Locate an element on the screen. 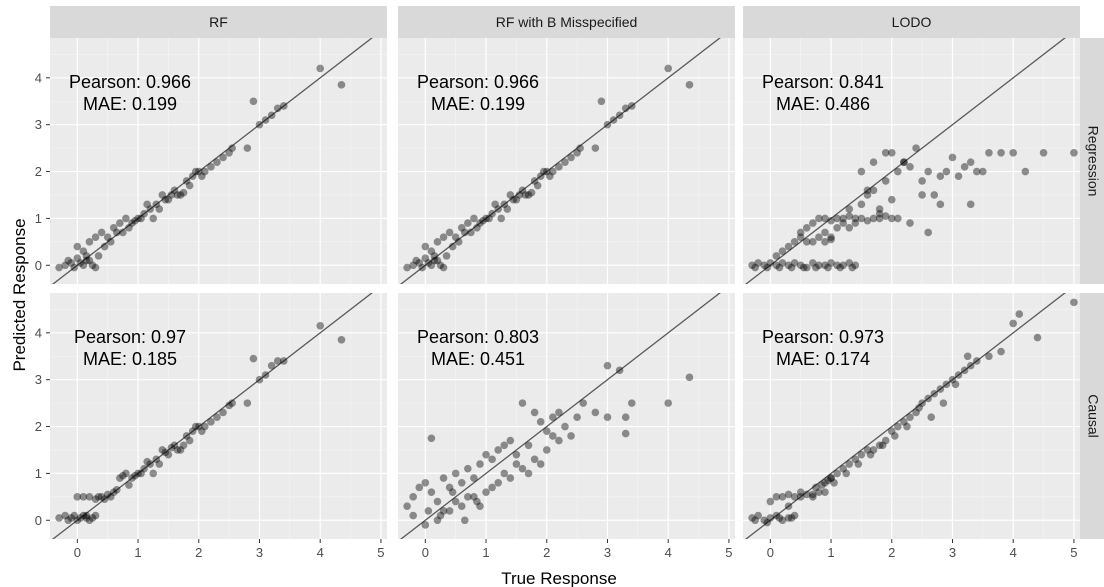 The height and width of the screenshot is (587, 1104). mae-annotation: MAE: 0.199 is located at coordinates (130, 104).